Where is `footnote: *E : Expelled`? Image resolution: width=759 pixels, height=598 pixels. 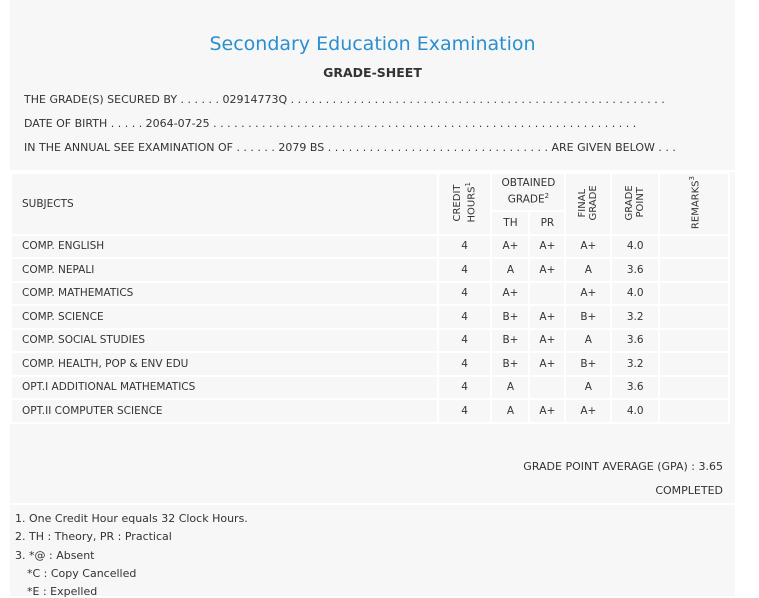
footnote: *E : Expelled is located at coordinates (62, 591).